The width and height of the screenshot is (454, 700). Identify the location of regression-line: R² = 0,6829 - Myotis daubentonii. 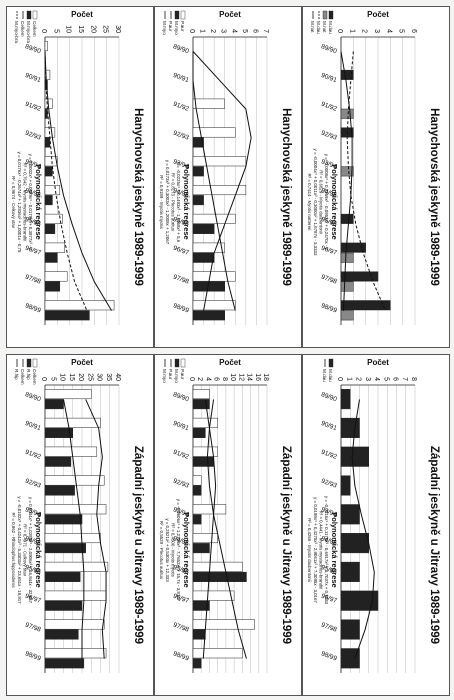
(320, 202).